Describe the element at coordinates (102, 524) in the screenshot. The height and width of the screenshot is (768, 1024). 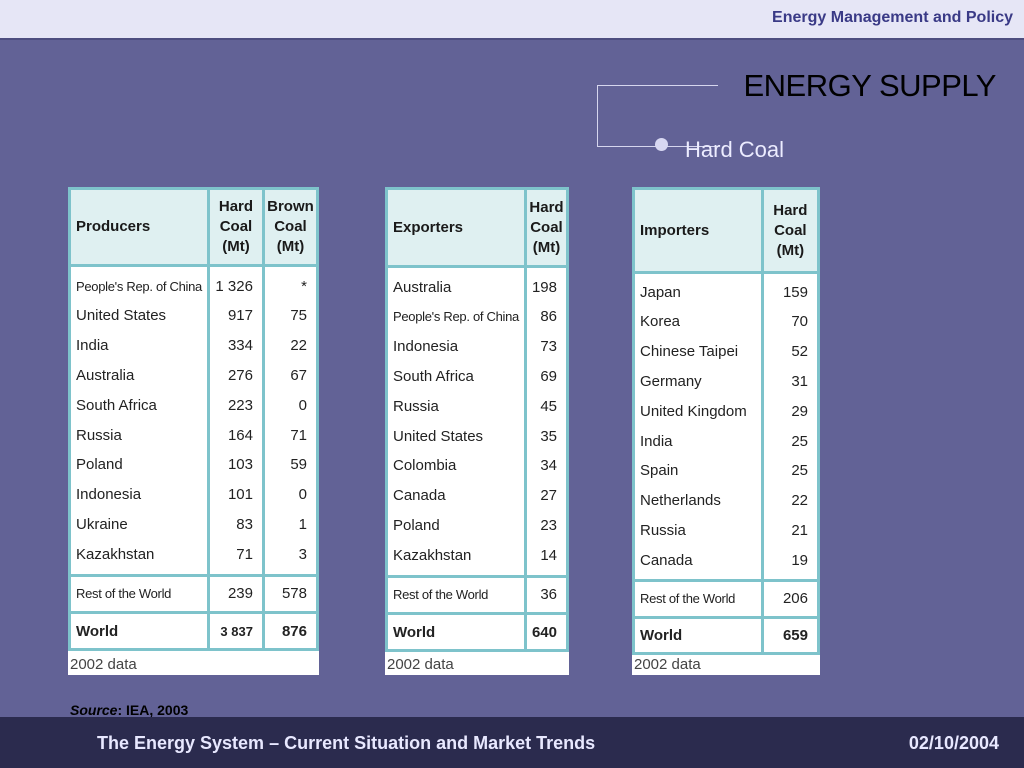
I see `list-item: Ukraine` at that location.